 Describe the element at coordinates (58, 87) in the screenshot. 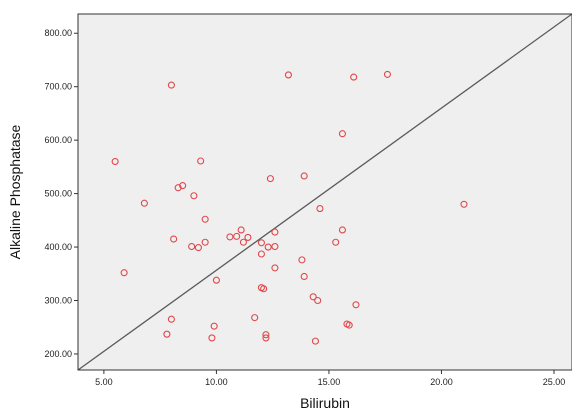

I see `y-tick-label: 700.00` at that location.